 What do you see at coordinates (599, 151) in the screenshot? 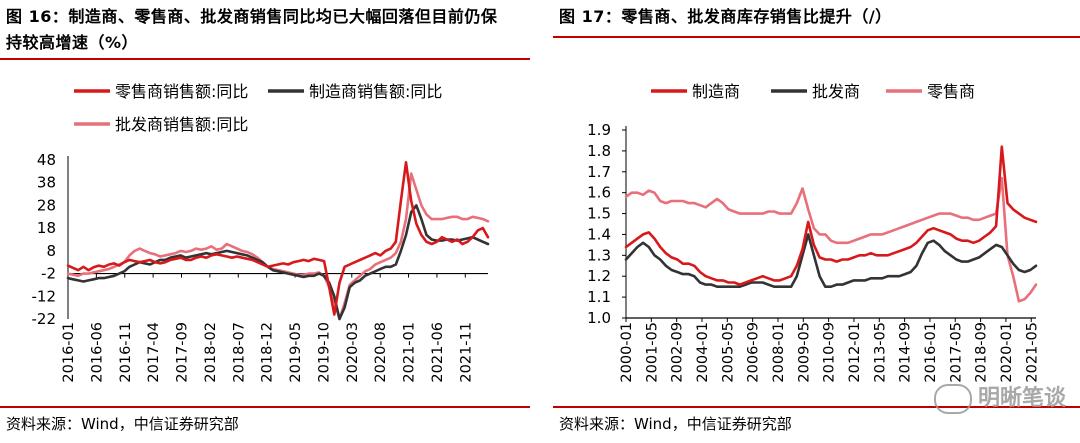
I see `y-tick-label: 1.8` at bounding box center [599, 151].